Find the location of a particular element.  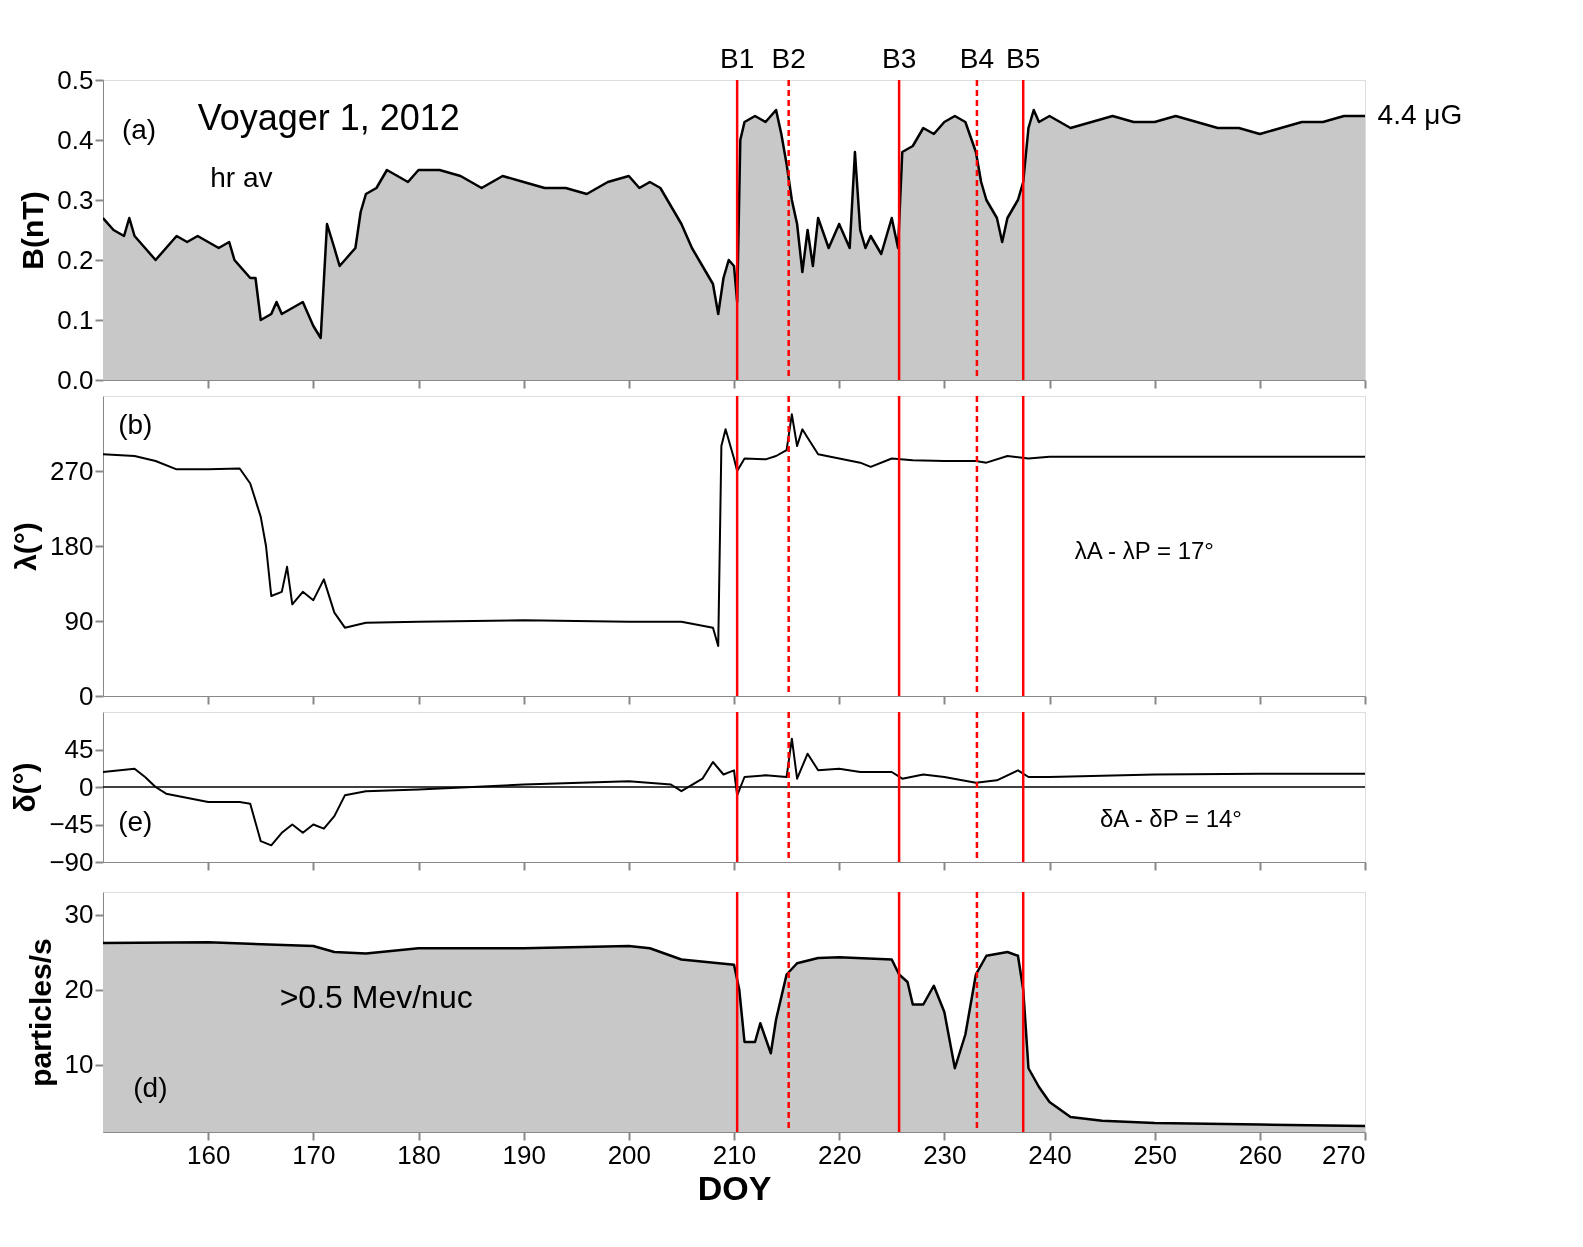

annotation: Voyager 1, 2012 is located at coordinates (328, 117).